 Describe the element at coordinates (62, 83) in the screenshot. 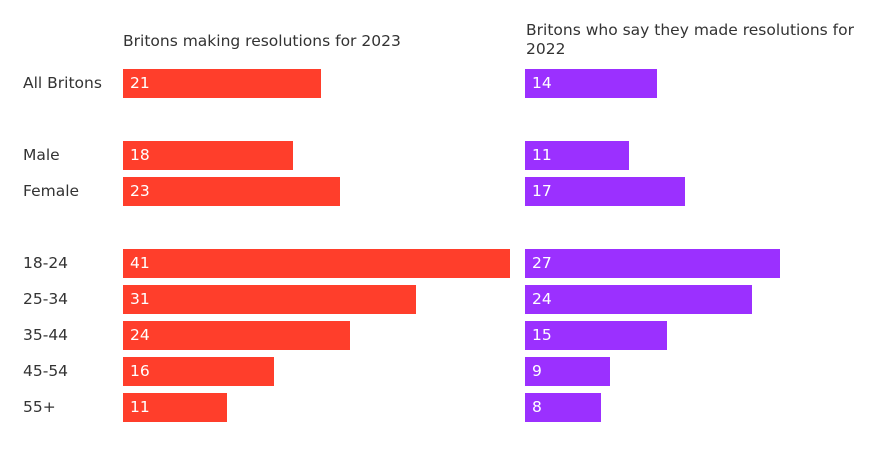

I see `category-label: All Britons` at that location.